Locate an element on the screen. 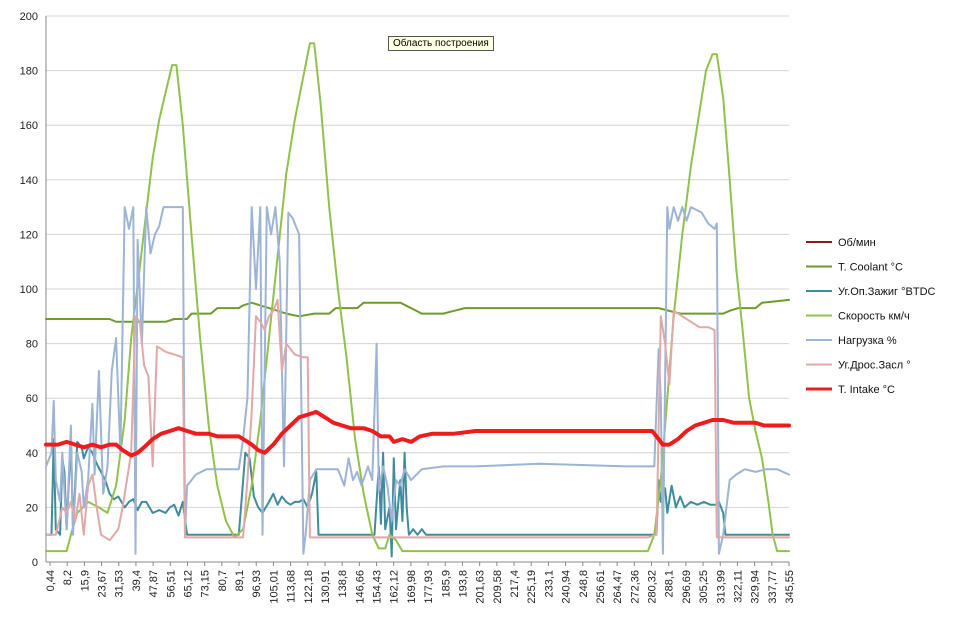 This screenshot has width=956, height=624. y-tick-label: 20 is located at coordinates (32, 508).